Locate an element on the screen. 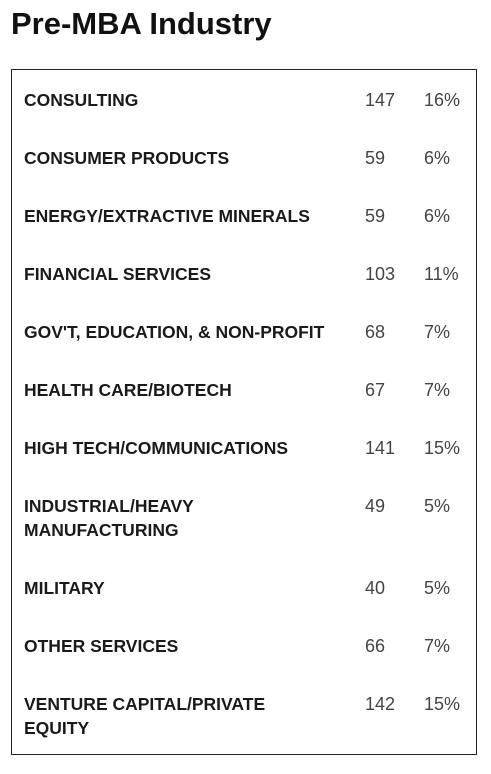  table-row: GOV'T, EDUCATION, & NON-PROFIT 68 7% is located at coordinates (250, 349).